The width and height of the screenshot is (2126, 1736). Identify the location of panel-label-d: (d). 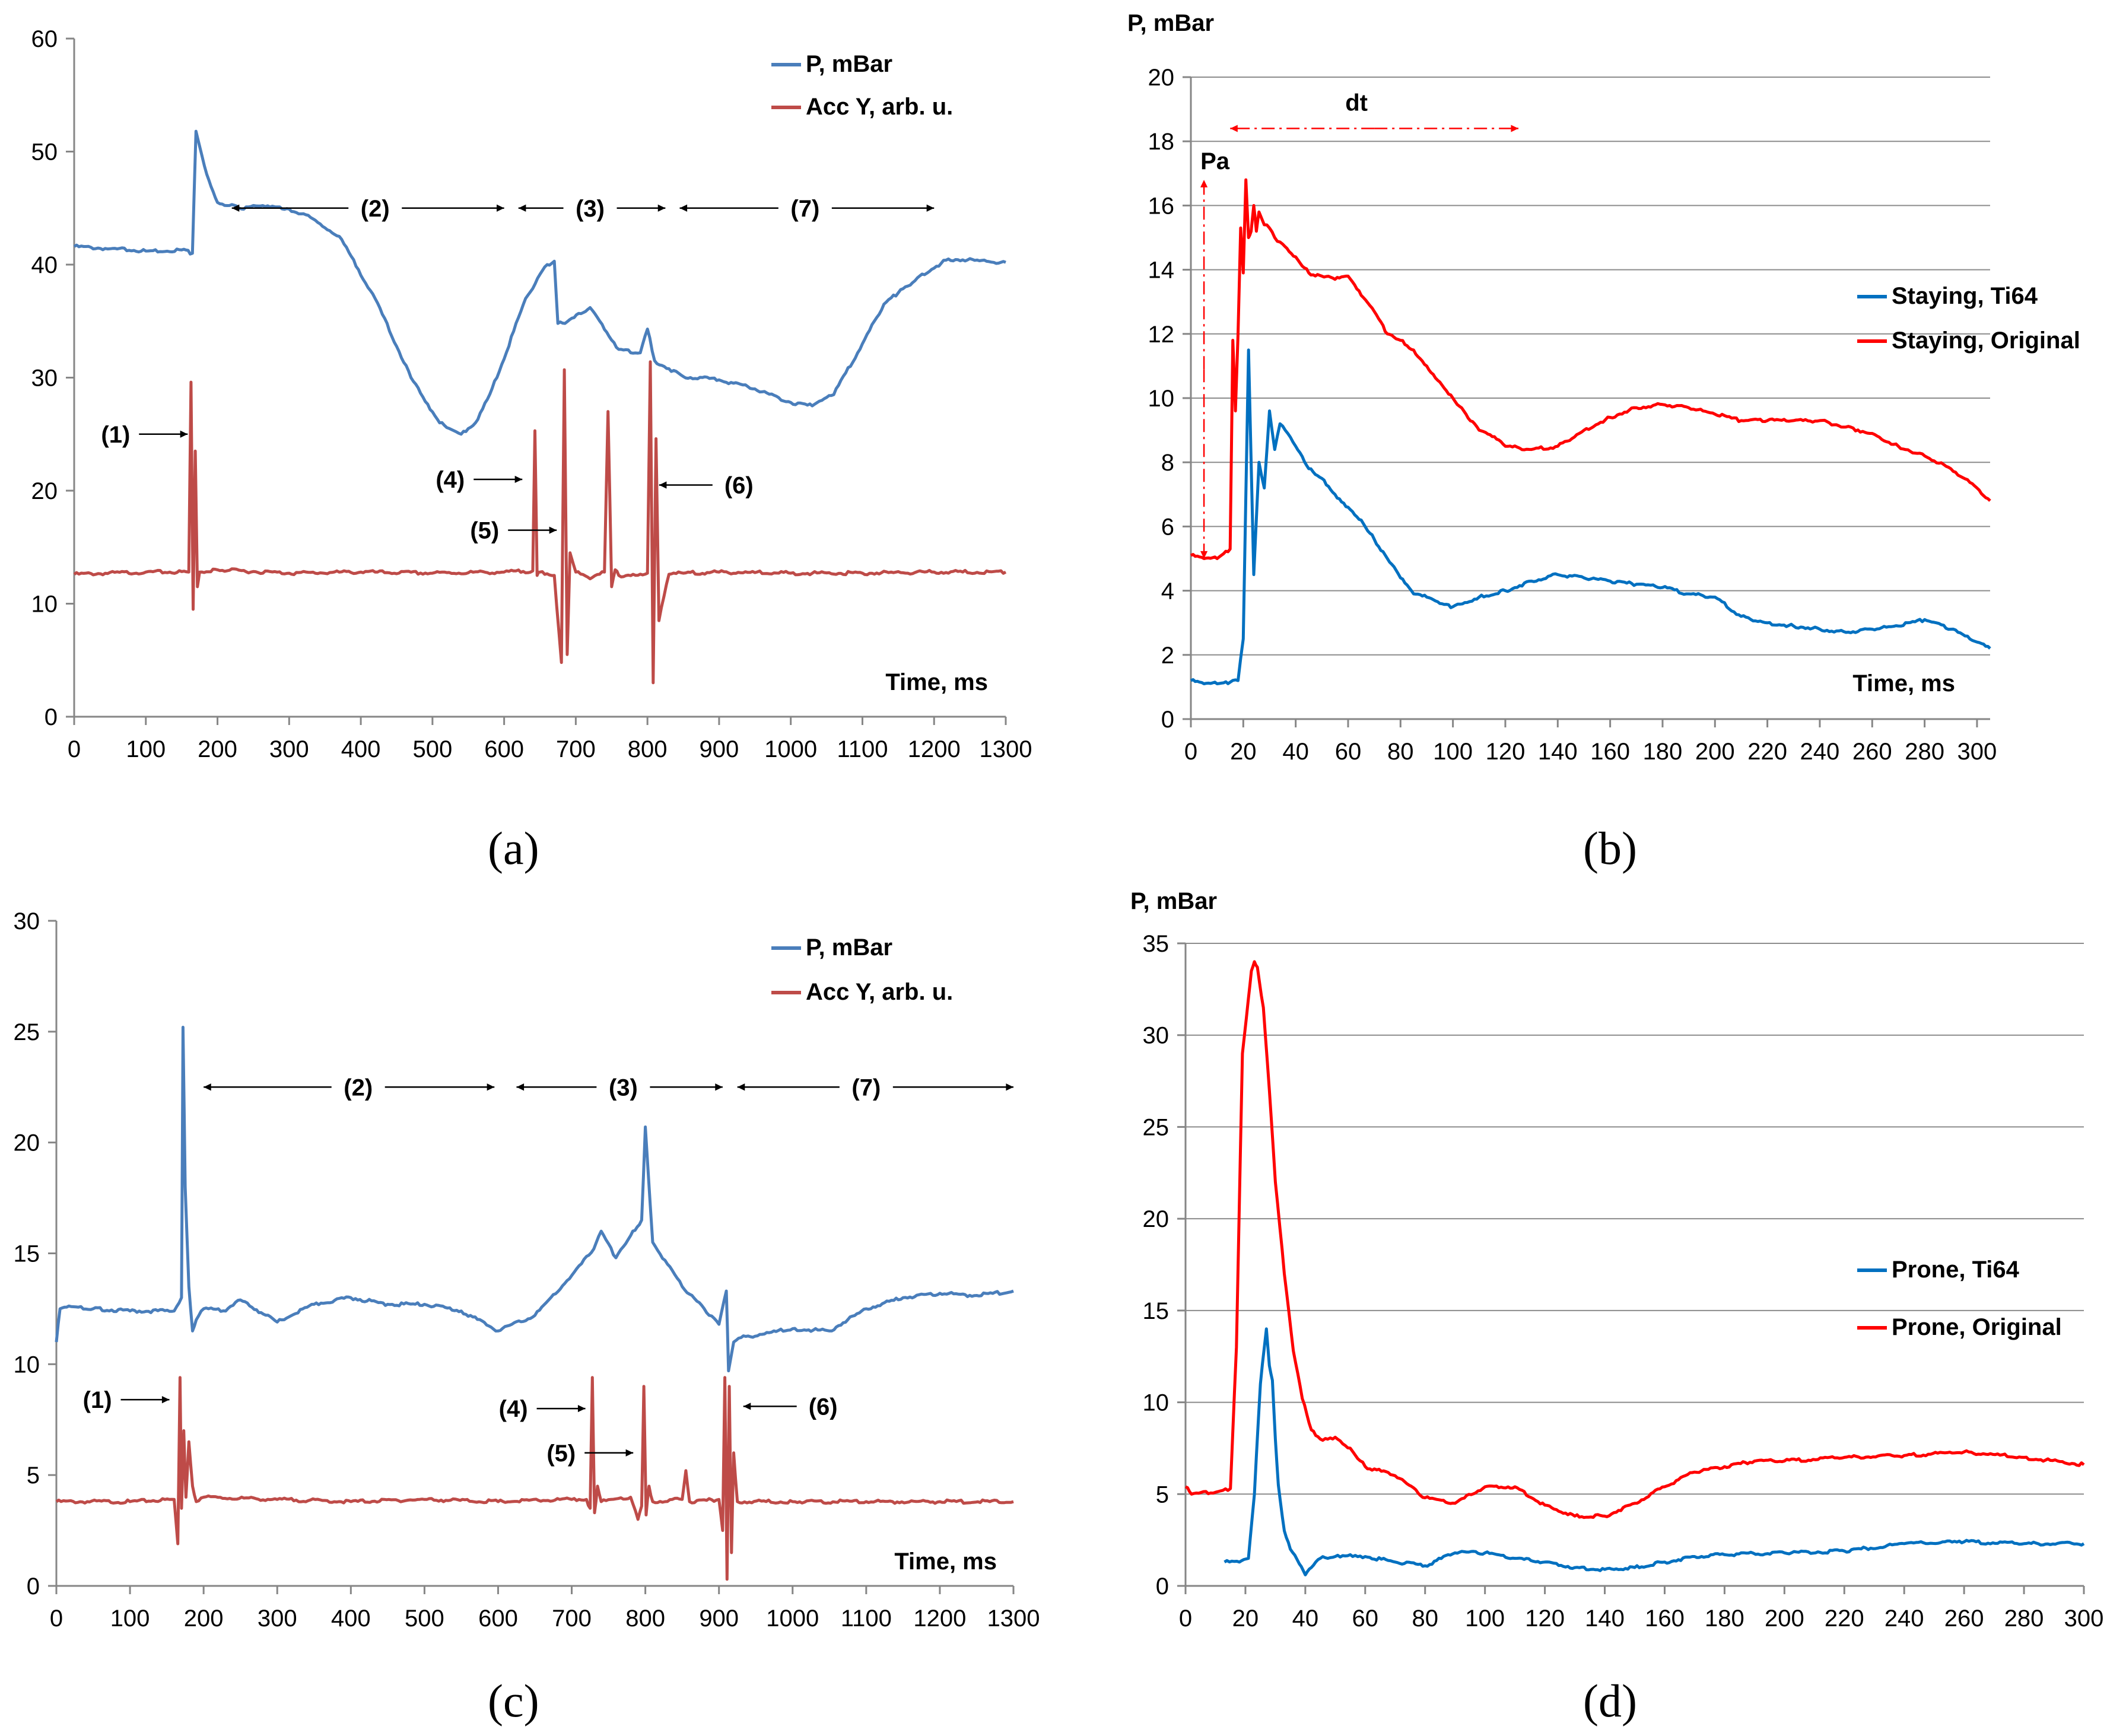
(1610, 1701).